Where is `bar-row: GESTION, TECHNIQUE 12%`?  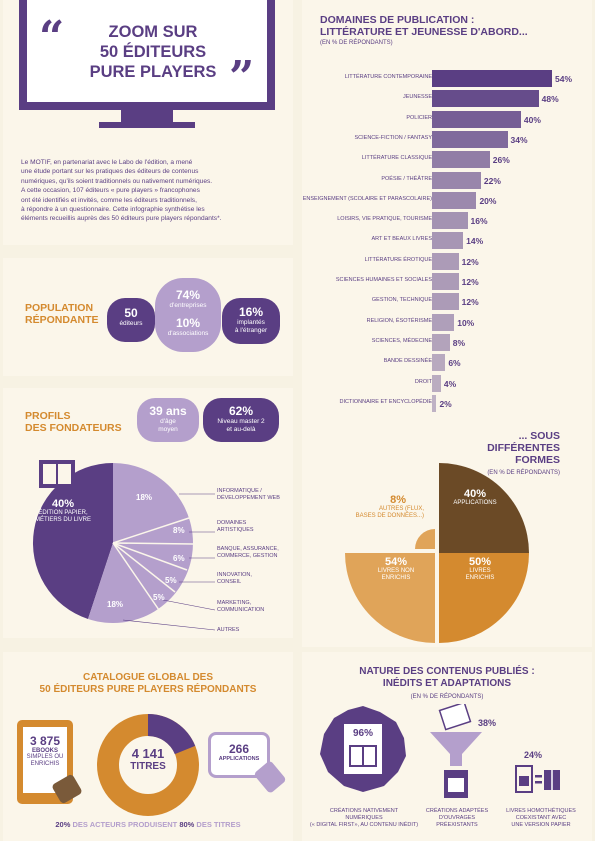 bar-row: GESTION, TECHNIQUE 12% is located at coordinates (447, 302).